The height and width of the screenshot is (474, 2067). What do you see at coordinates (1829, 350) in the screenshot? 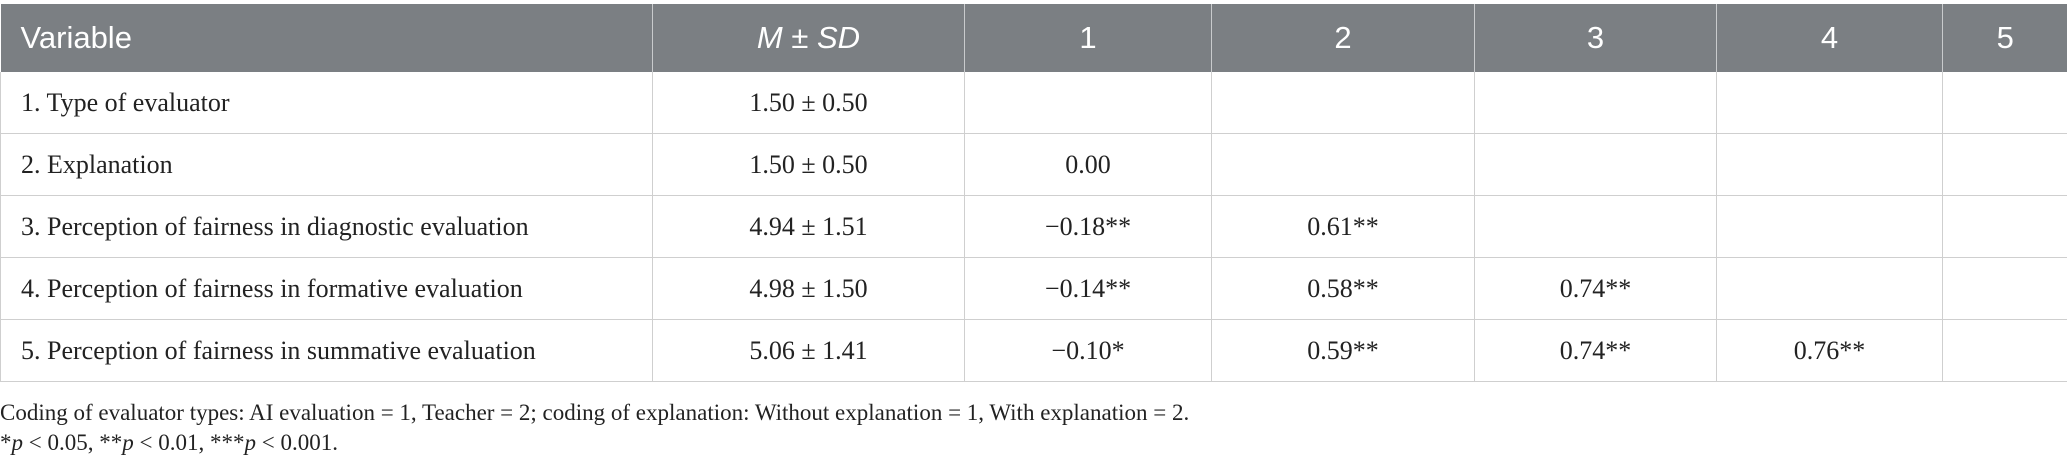
I see `cell-col-4: 0.76**` at bounding box center [1829, 350].